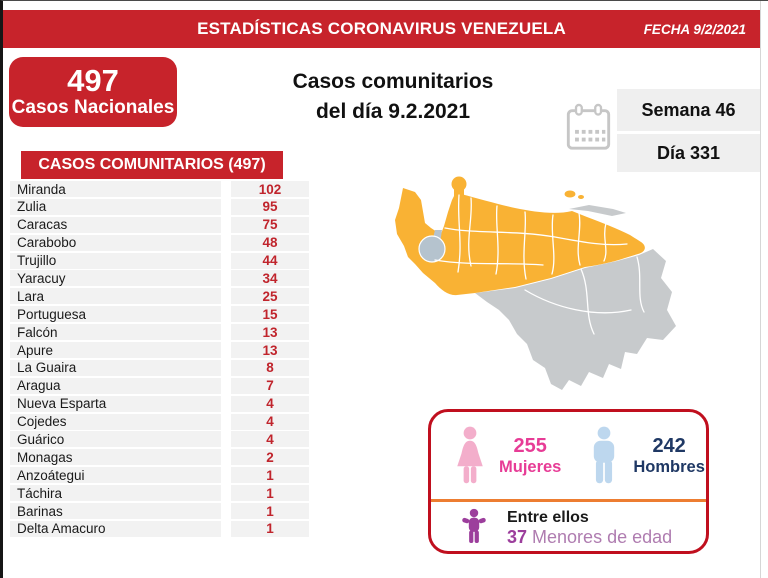 Image resolution: width=768 pixels, height=578 pixels. Describe the element at coordinates (570, 194) in the screenshot. I see `map-margarita-island` at that location.